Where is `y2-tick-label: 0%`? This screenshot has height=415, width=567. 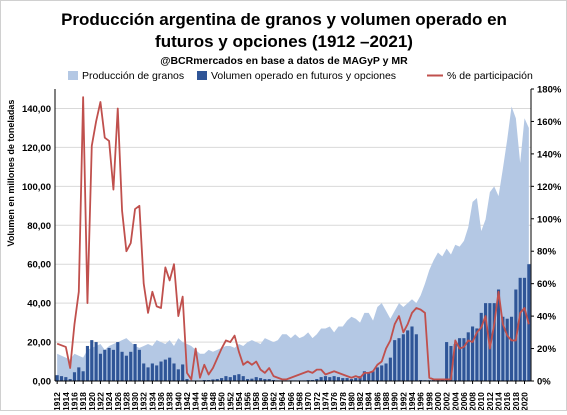 y2-tick-label: 0% is located at coordinates (544, 382).